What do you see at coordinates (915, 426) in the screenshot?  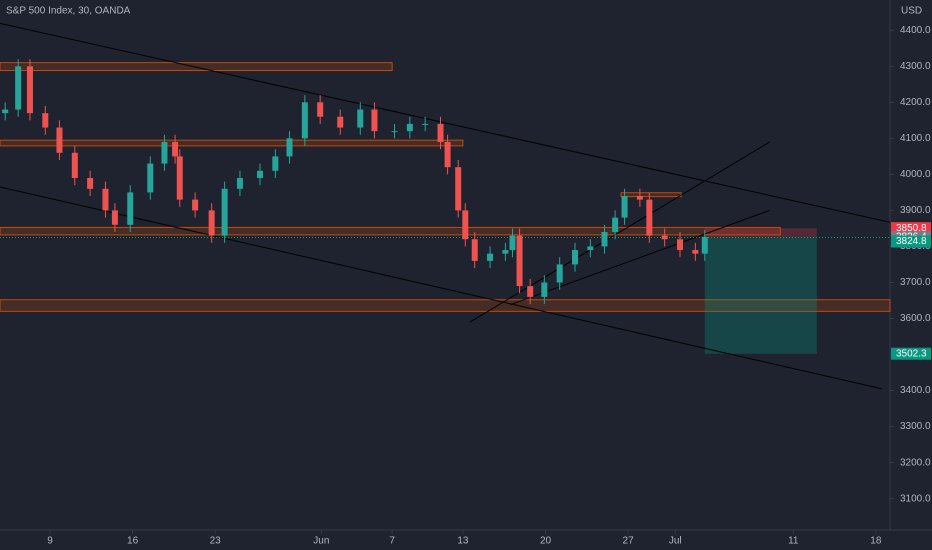 I see `y-tick-label: 3300.0` at bounding box center [915, 426].